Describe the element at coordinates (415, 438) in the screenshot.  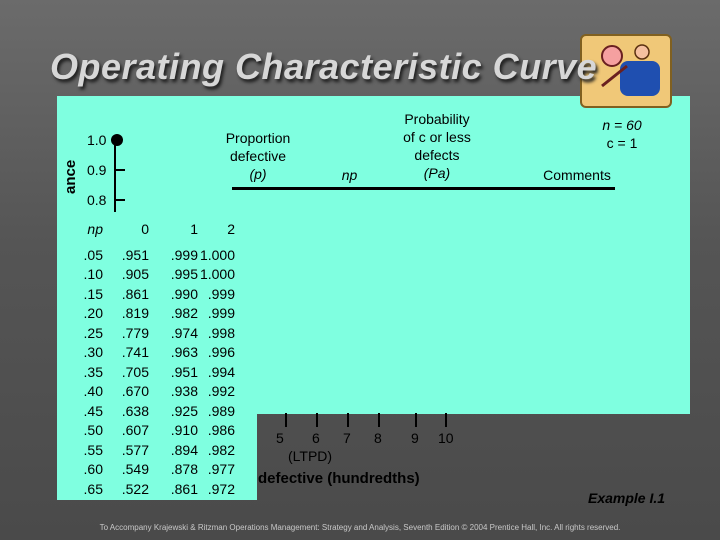
I see `x-tick-label: 9` at that location.